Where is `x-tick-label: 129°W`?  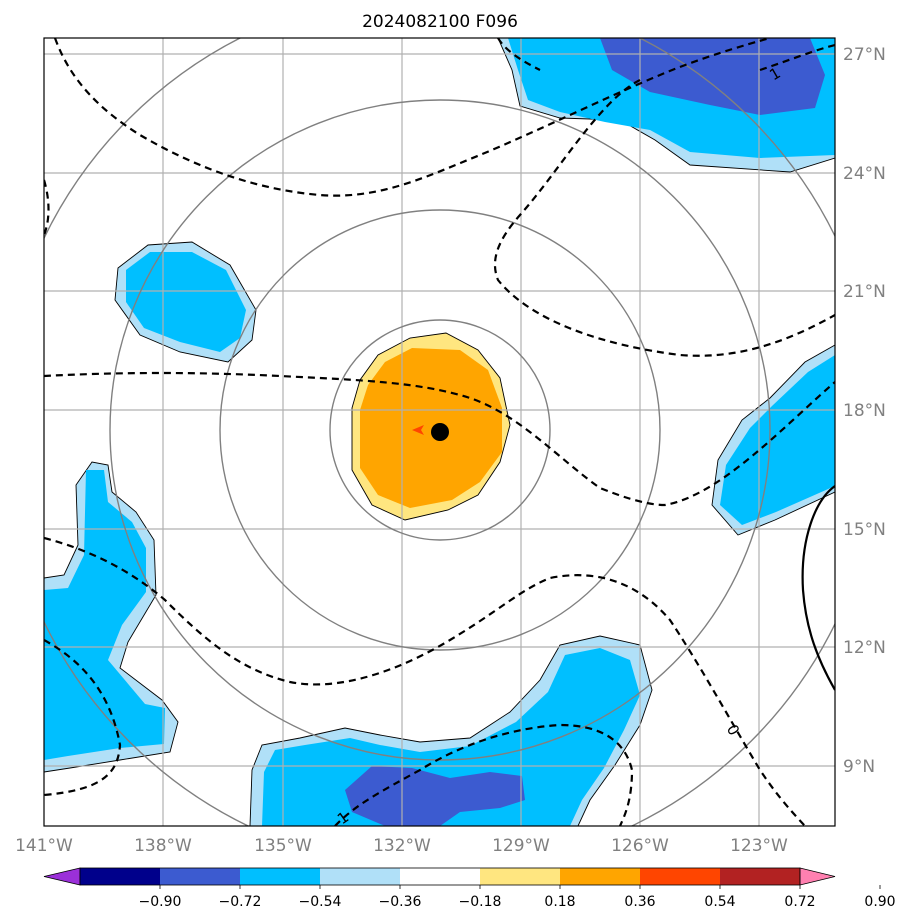
x-tick-label: 129°W is located at coordinates (521, 846).